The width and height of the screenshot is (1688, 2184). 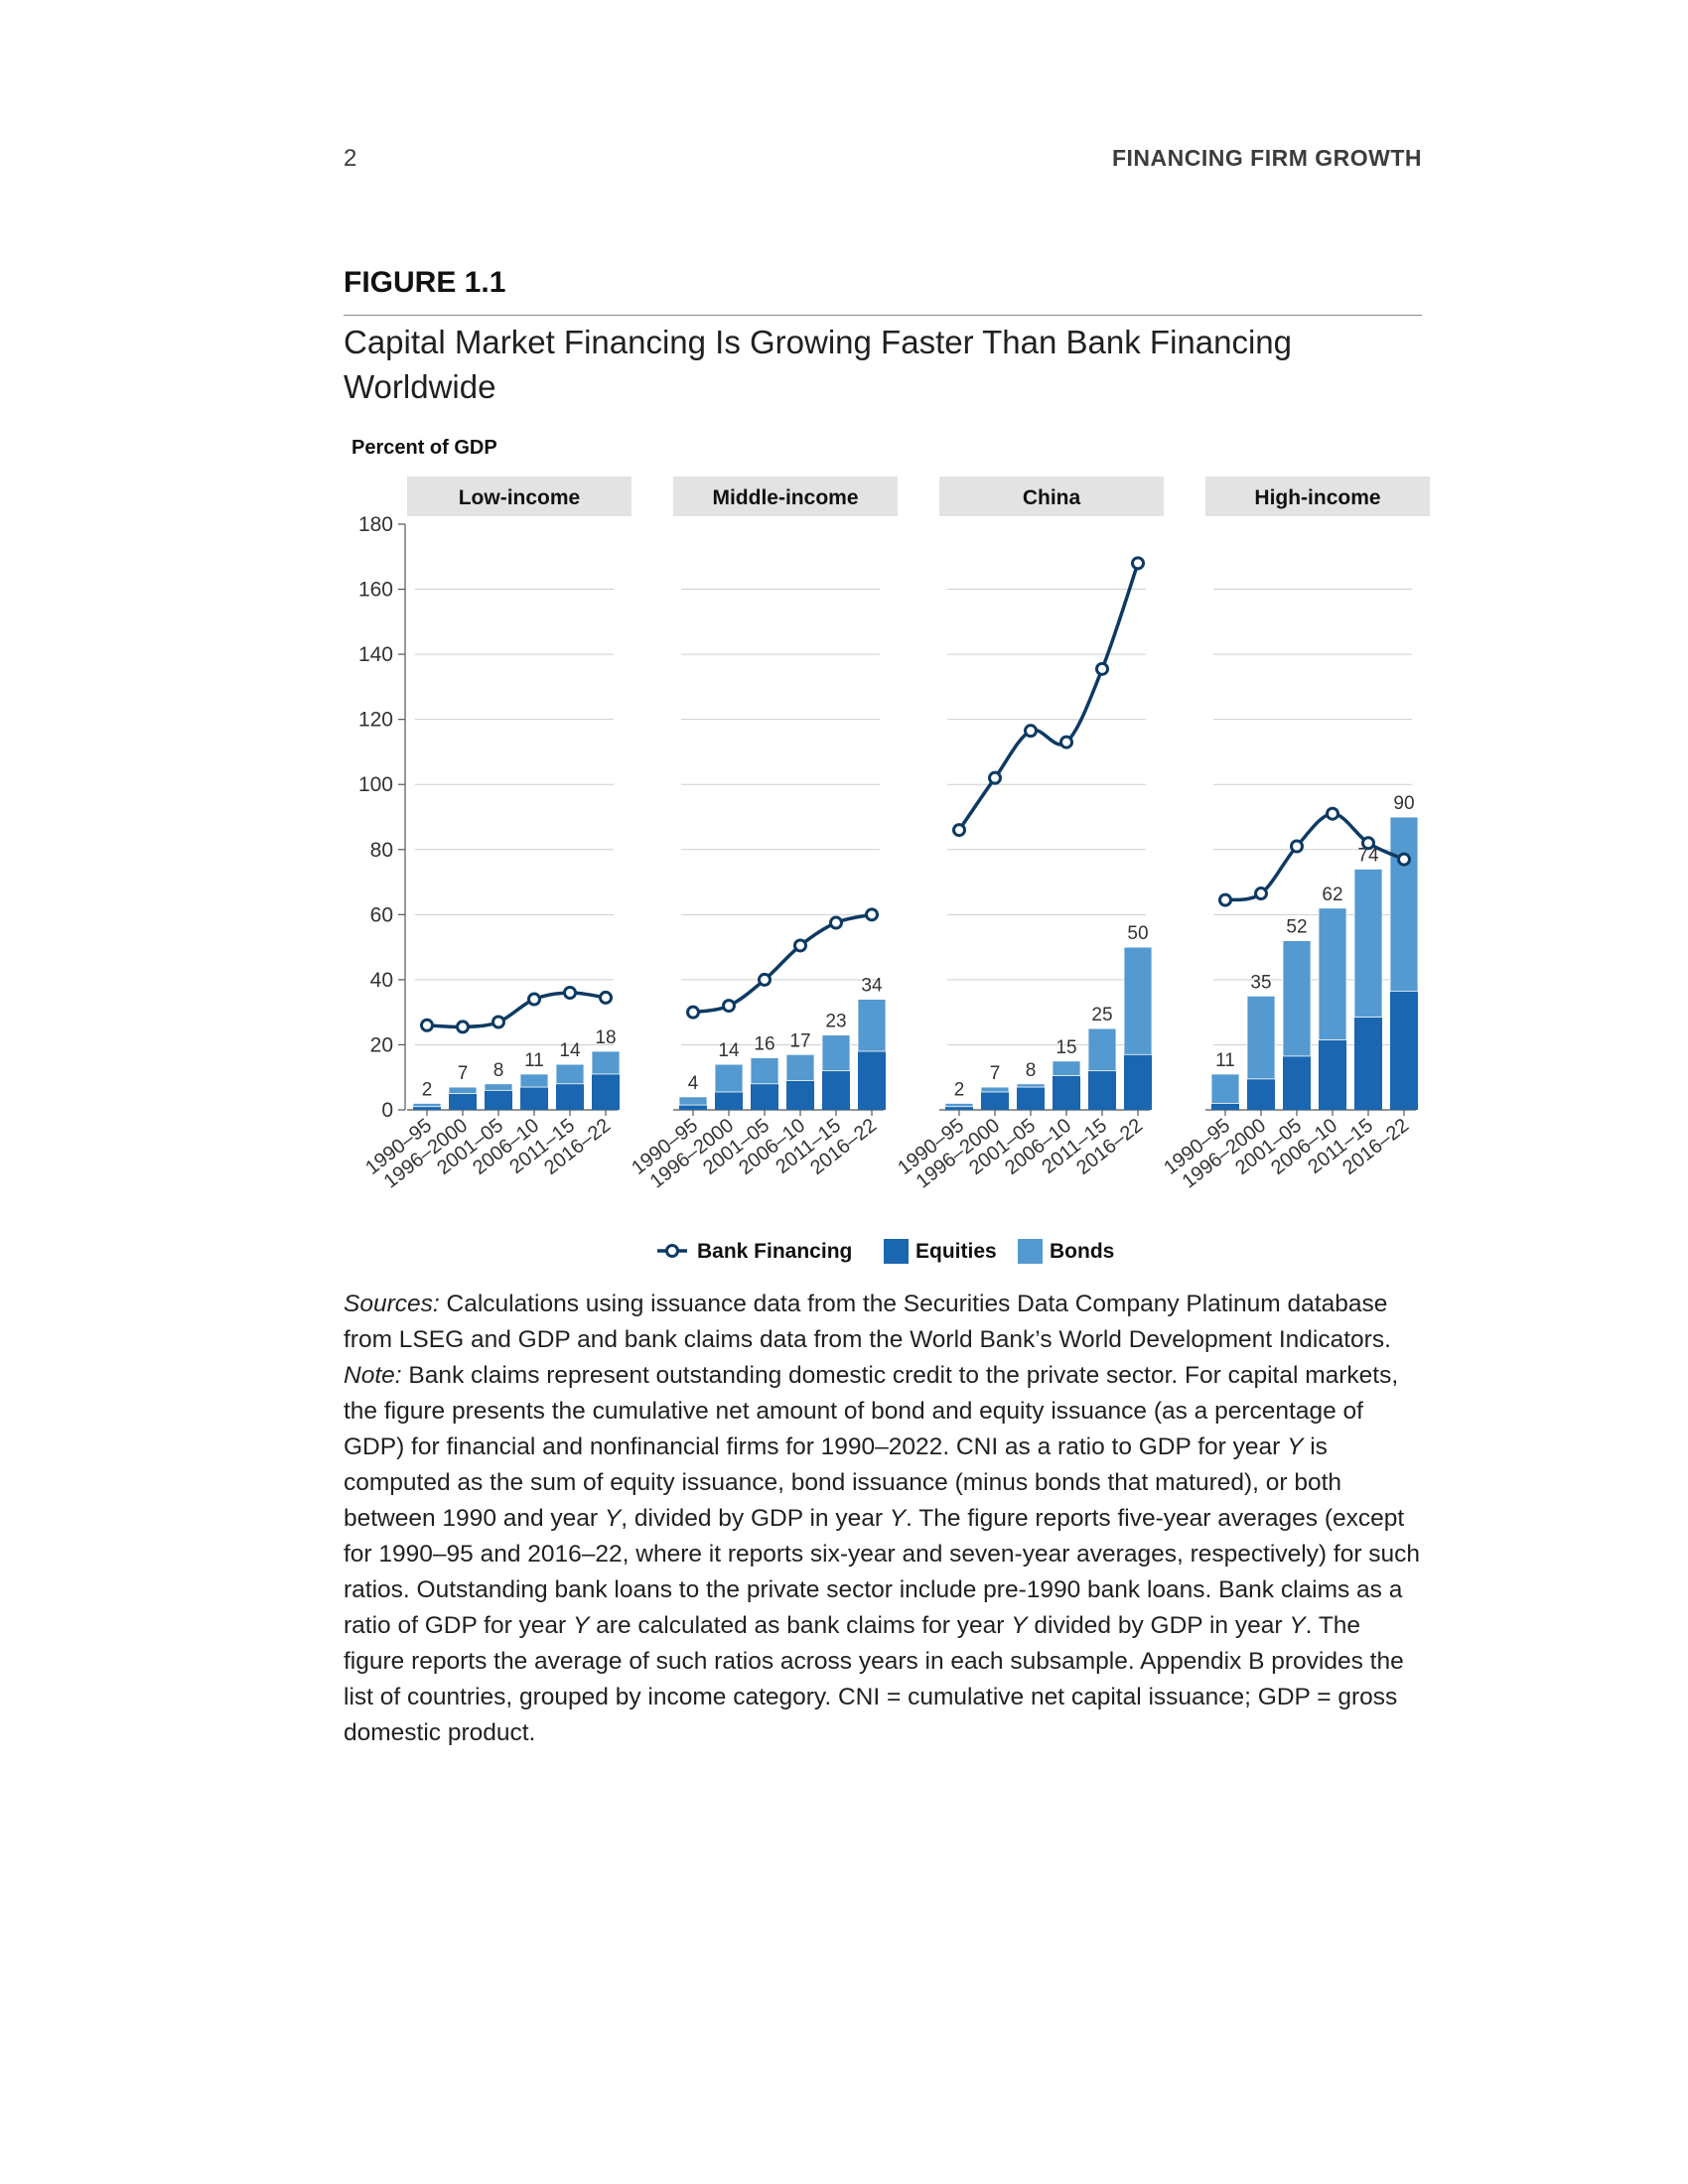 I want to click on panel-title: China, so click(x=1052, y=497).